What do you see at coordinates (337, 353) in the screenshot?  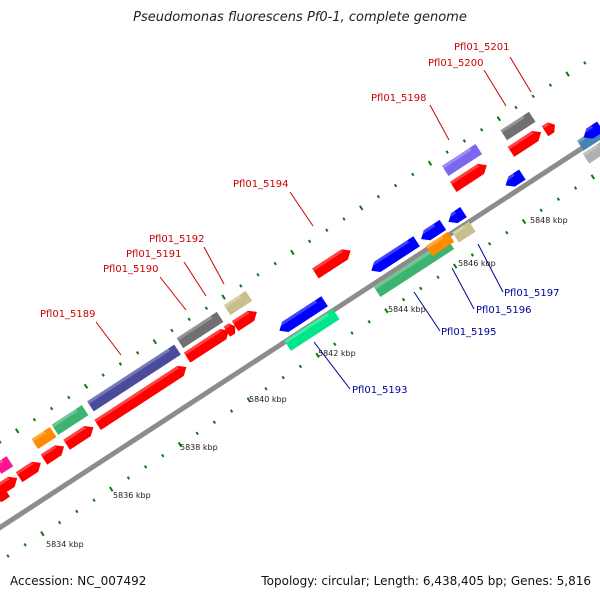 I see `kbp-label: 5842 kbp` at bounding box center [337, 353].